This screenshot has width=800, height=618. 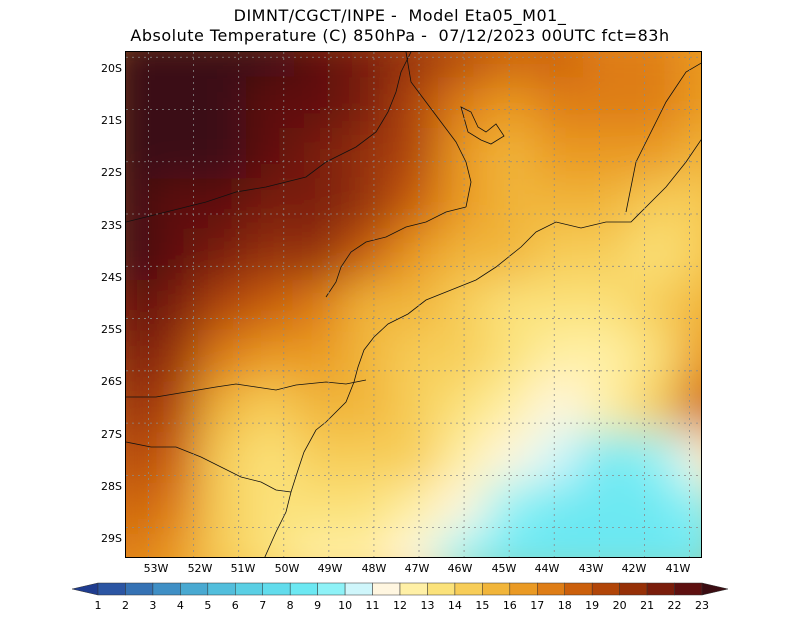 I want to click on colorbar-label: 9, so click(x=318, y=605).